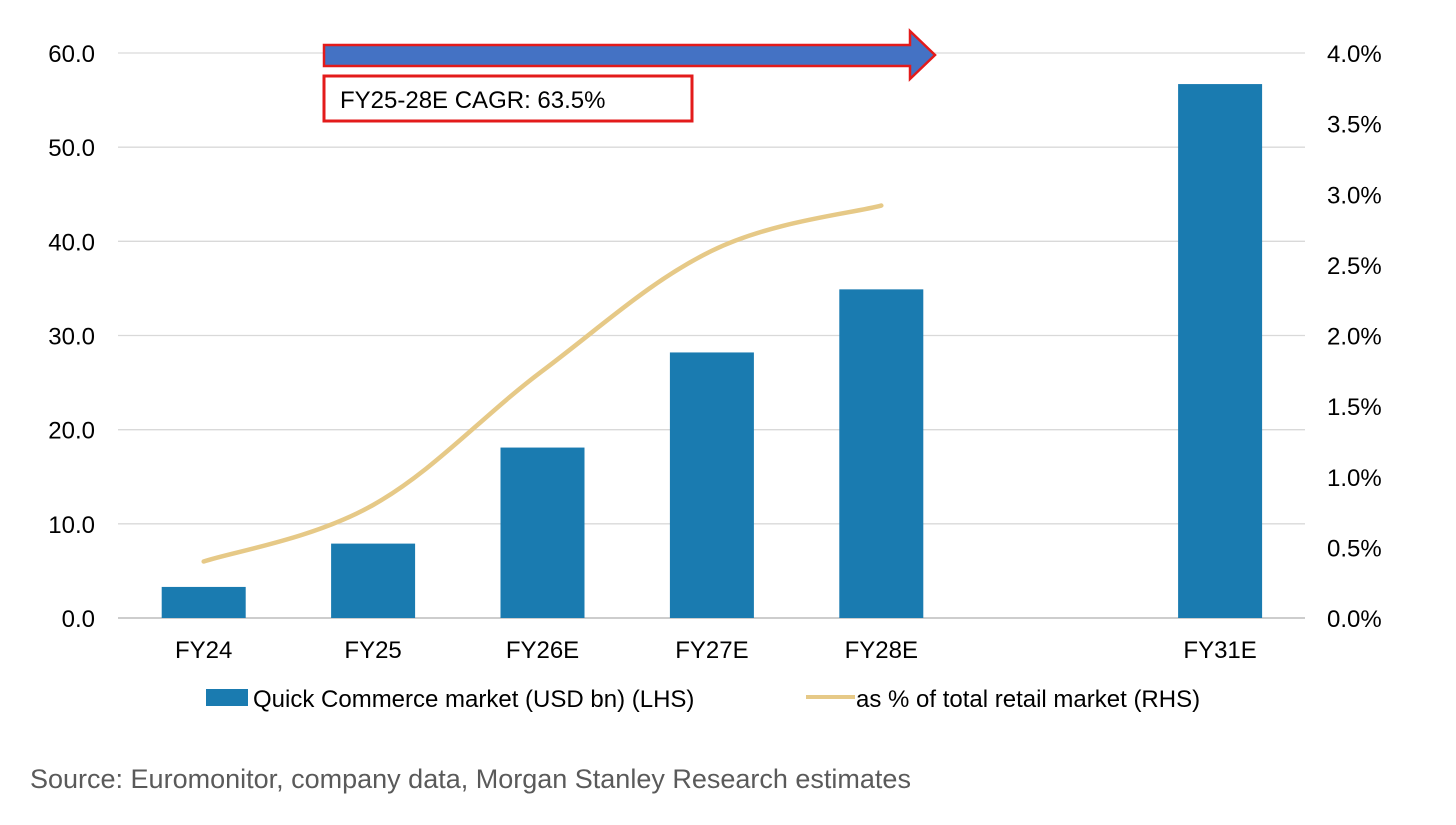 This screenshot has height=825, width=1456. What do you see at coordinates (1354, 548) in the screenshot?
I see `y-right-tick-label: 0.5%` at bounding box center [1354, 548].